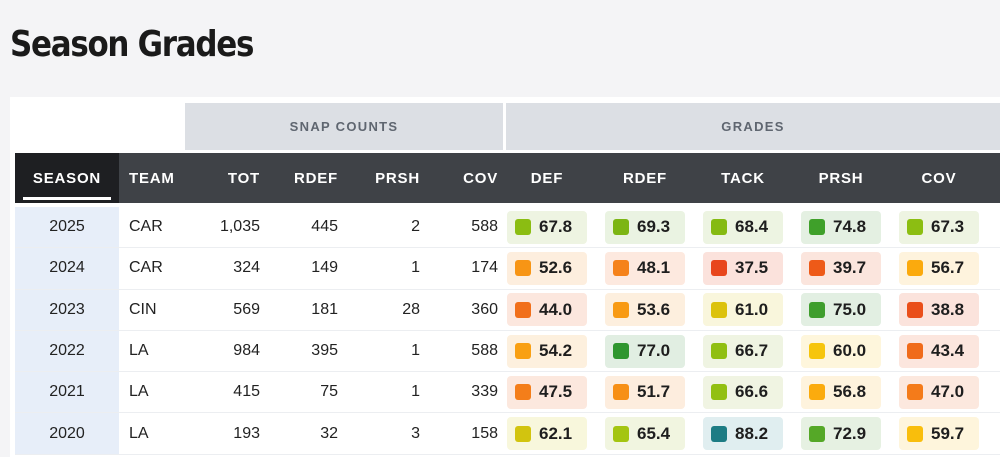 The image size is (1000, 457). Describe the element at coordinates (243, 178) in the screenshot. I see `column-header-tot: TOT` at that location.